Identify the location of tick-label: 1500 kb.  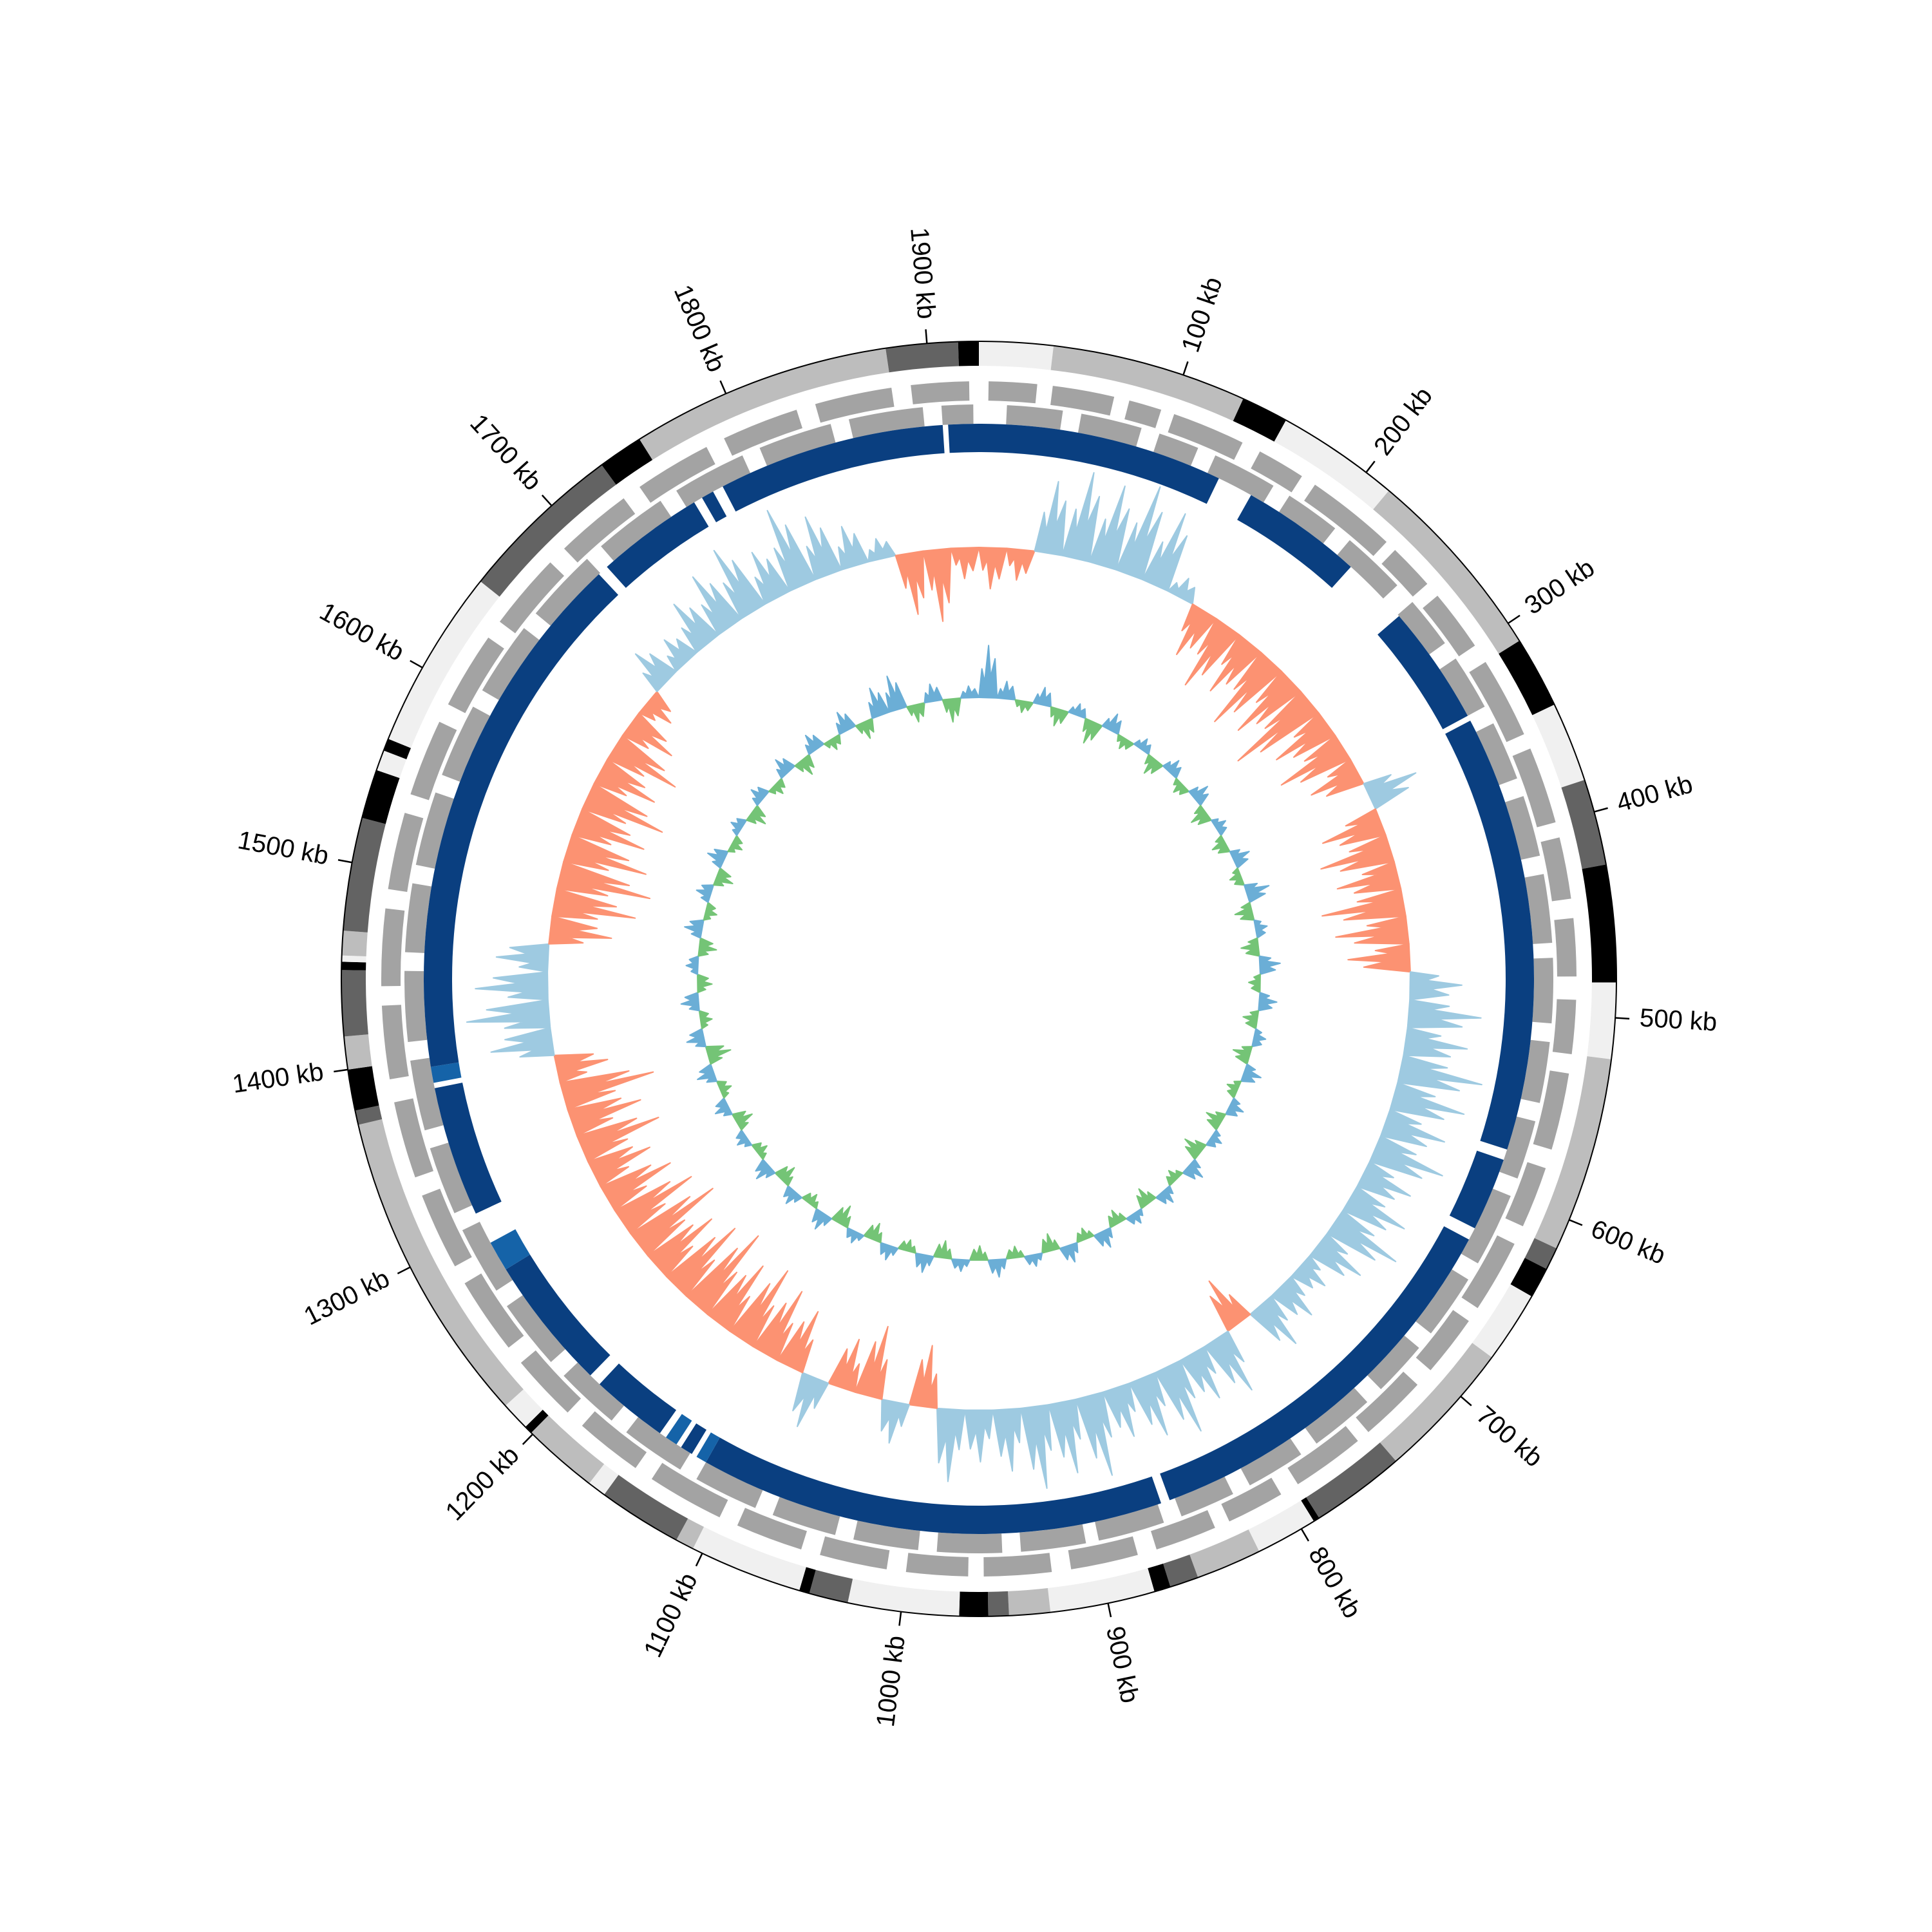
(283, 848).